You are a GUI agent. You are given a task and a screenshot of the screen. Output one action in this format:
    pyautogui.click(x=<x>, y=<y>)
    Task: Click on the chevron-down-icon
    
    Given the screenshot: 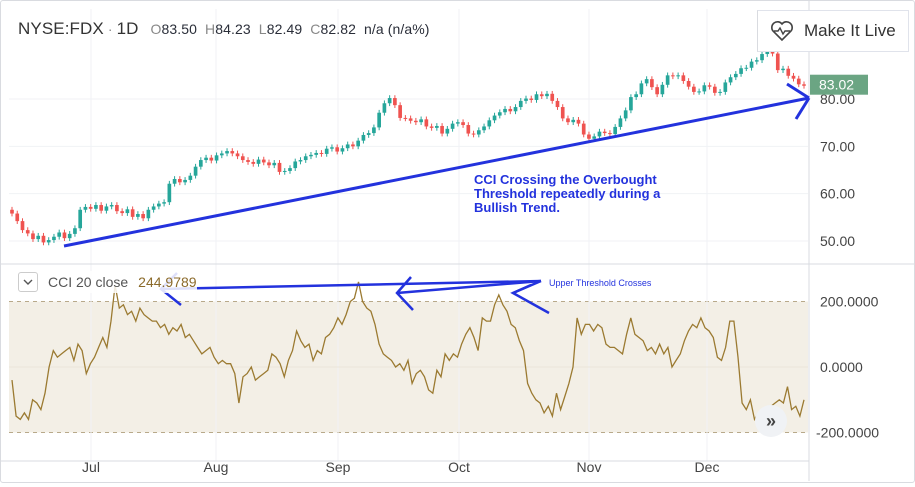 What is the action you would take?
    pyautogui.click(x=28, y=282)
    